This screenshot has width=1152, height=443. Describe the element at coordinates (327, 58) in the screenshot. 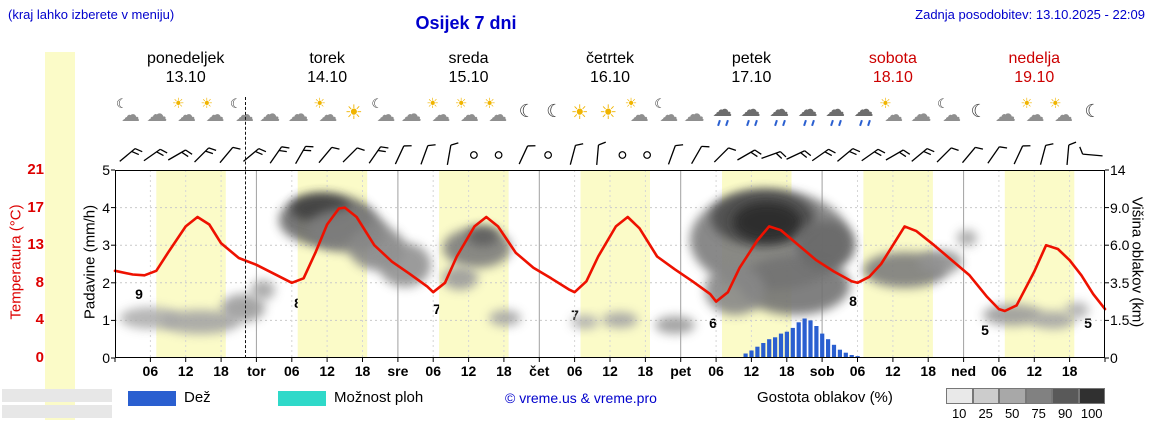

I see `day-name: torek` at that location.